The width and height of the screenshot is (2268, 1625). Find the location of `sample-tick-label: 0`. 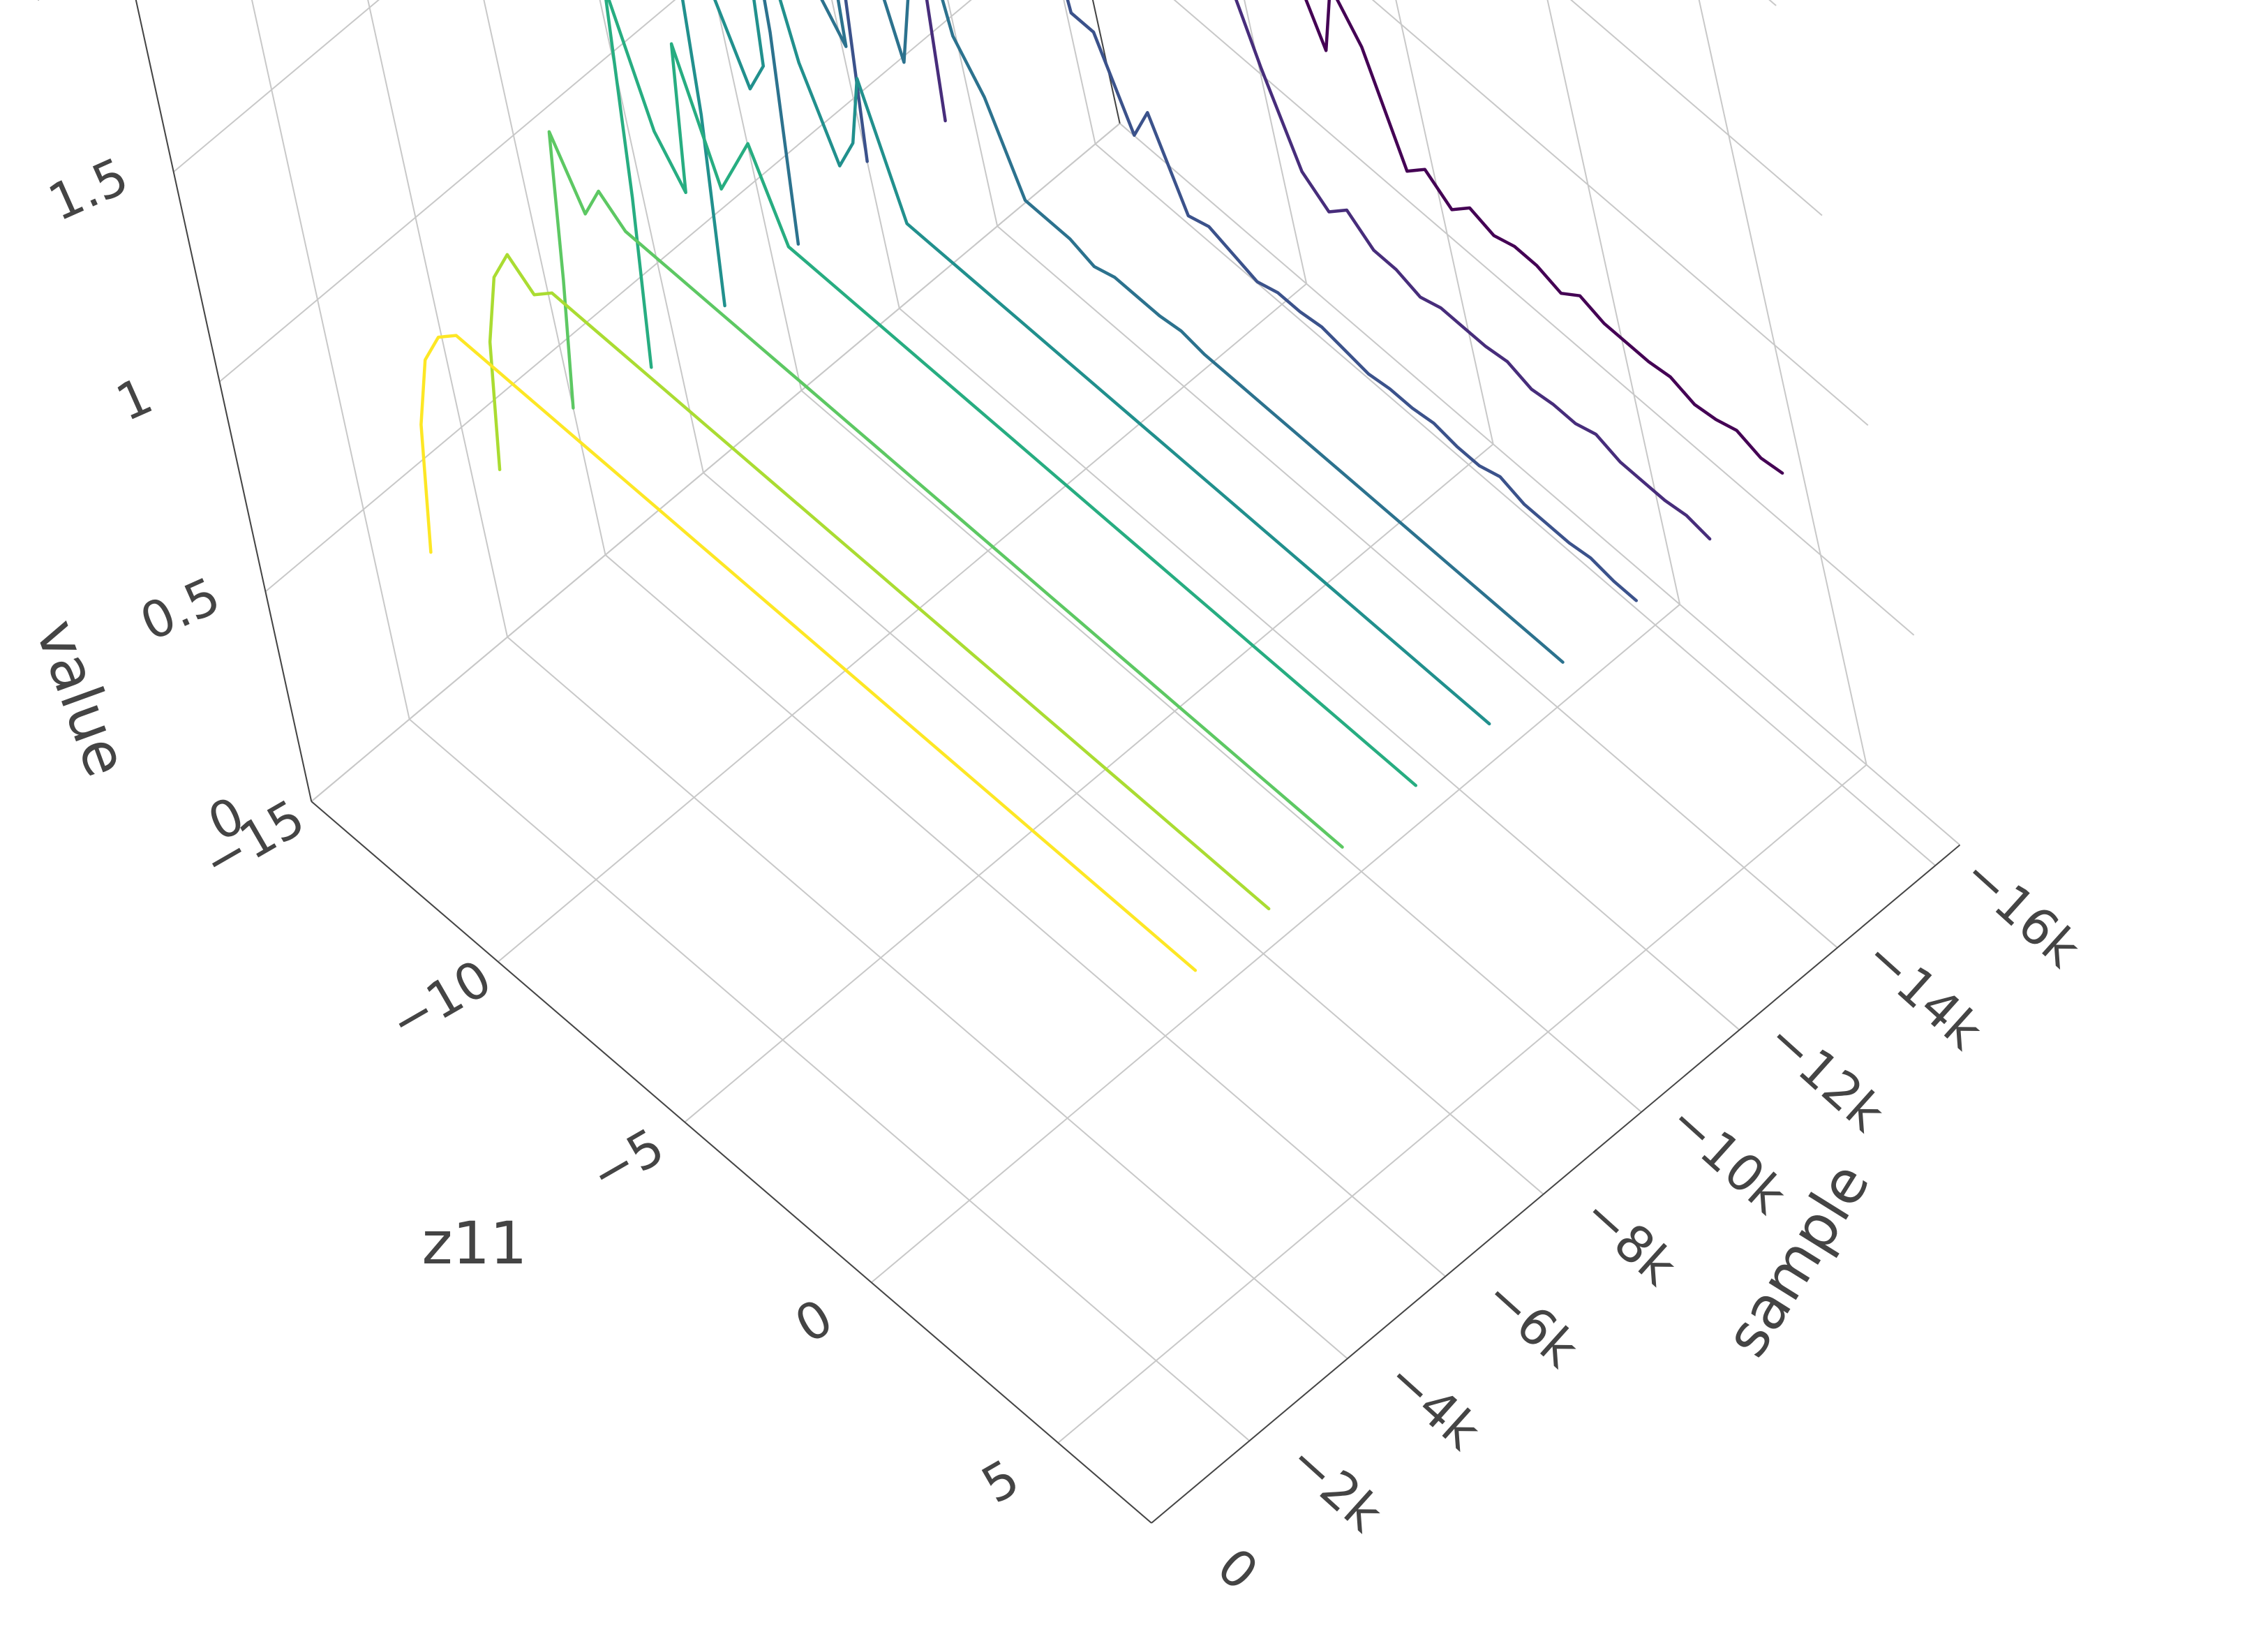

sample-tick-label: 0 is located at coordinates (1238, 1568).